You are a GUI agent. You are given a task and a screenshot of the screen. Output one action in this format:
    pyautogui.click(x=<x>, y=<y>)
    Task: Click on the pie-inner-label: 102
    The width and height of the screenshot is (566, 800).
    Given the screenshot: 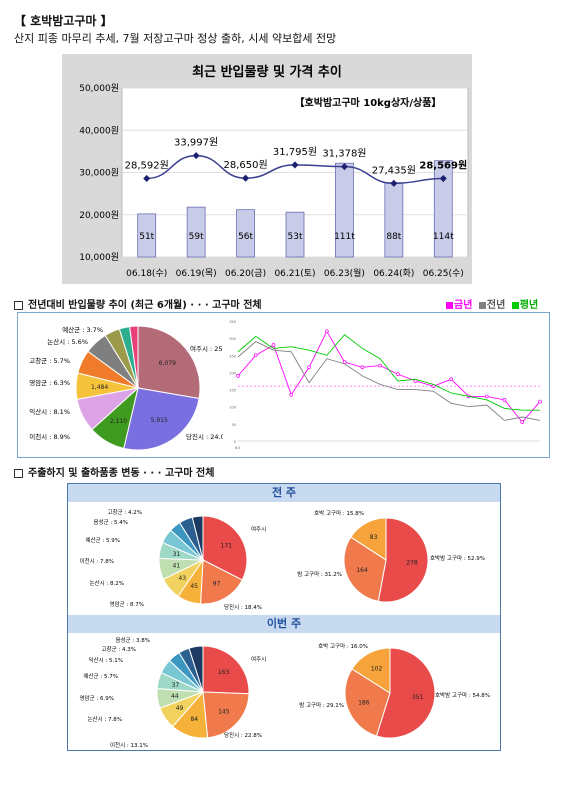 What is the action you would take?
    pyautogui.click(x=377, y=669)
    